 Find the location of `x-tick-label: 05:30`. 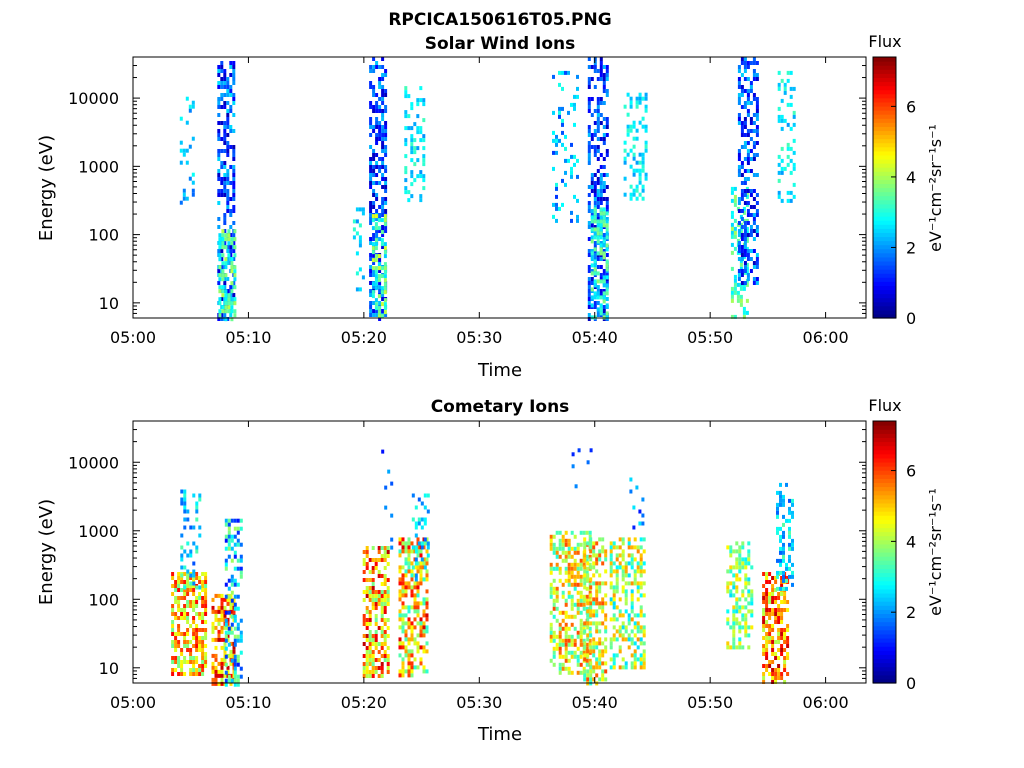

x-tick-label: 05:30 is located at coordinates (479, 337).